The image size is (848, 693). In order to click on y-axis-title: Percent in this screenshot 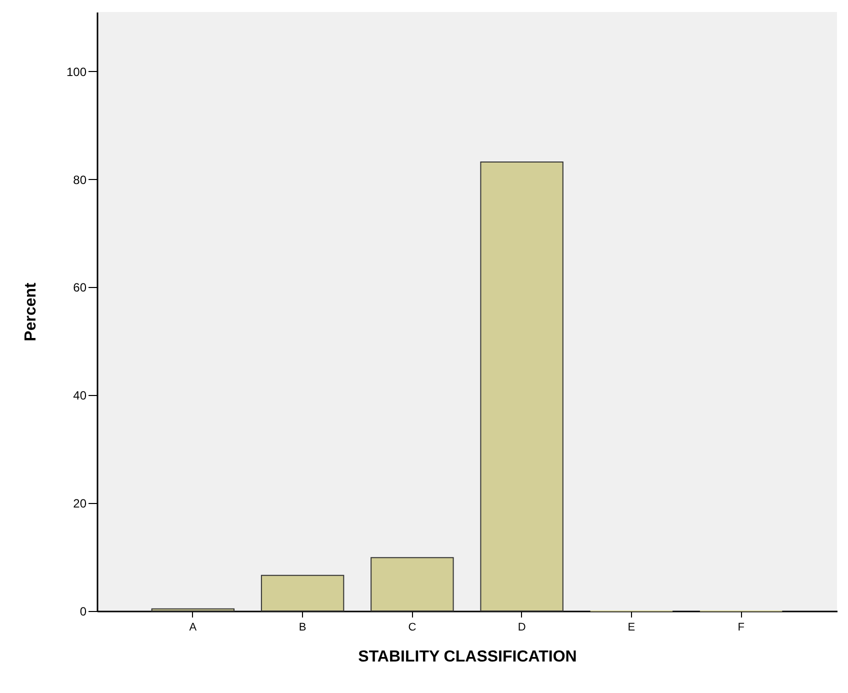, I will do `click(31, 312)`.